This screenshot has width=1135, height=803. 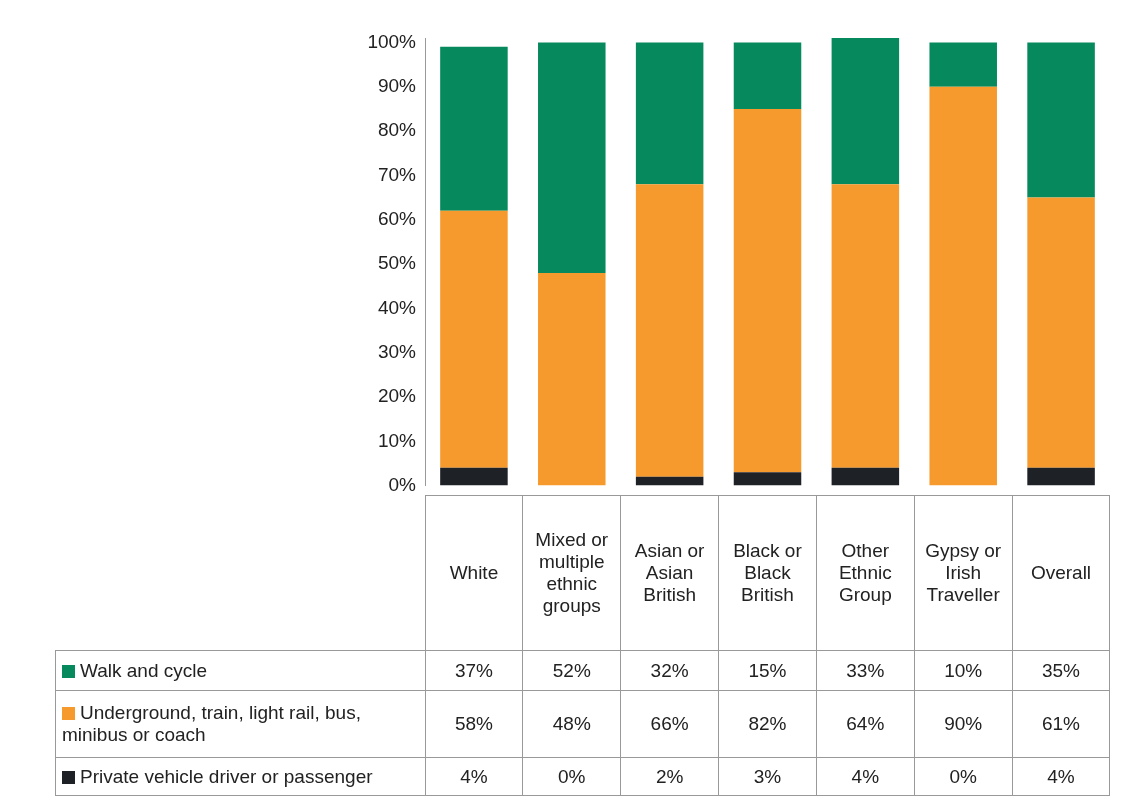 I want to click on x-tick-label: Mixed or multiple ethnic groups, so click(x=571, y=573).